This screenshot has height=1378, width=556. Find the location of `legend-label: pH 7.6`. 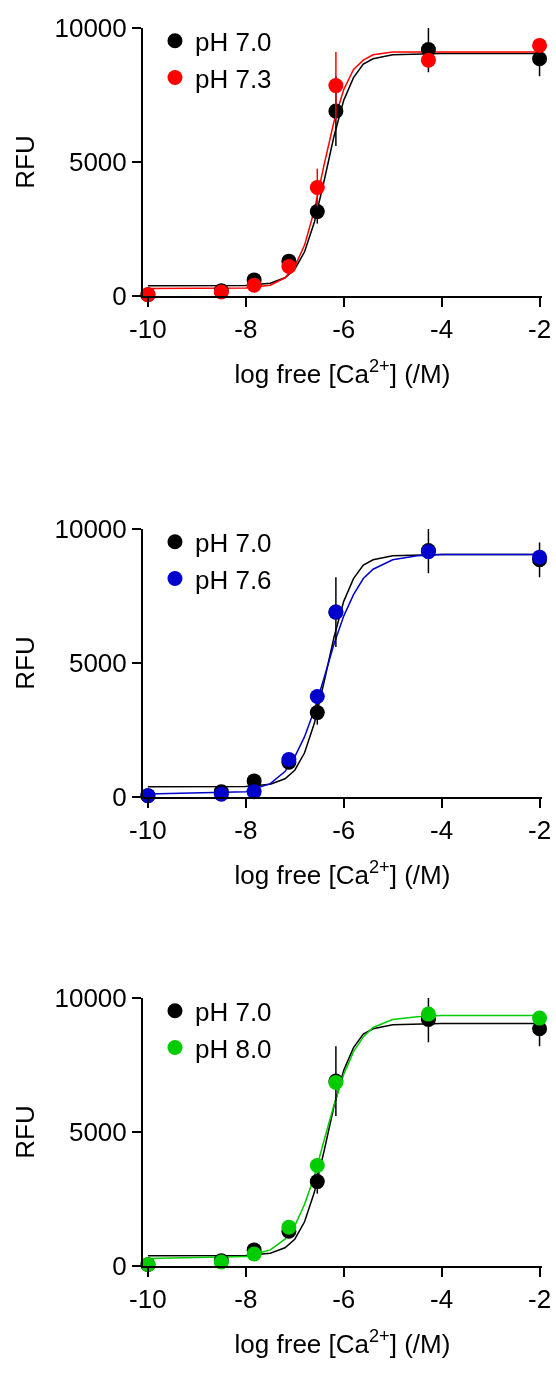

legend-label: pH 7.6 is located at coordinates (233, 579).